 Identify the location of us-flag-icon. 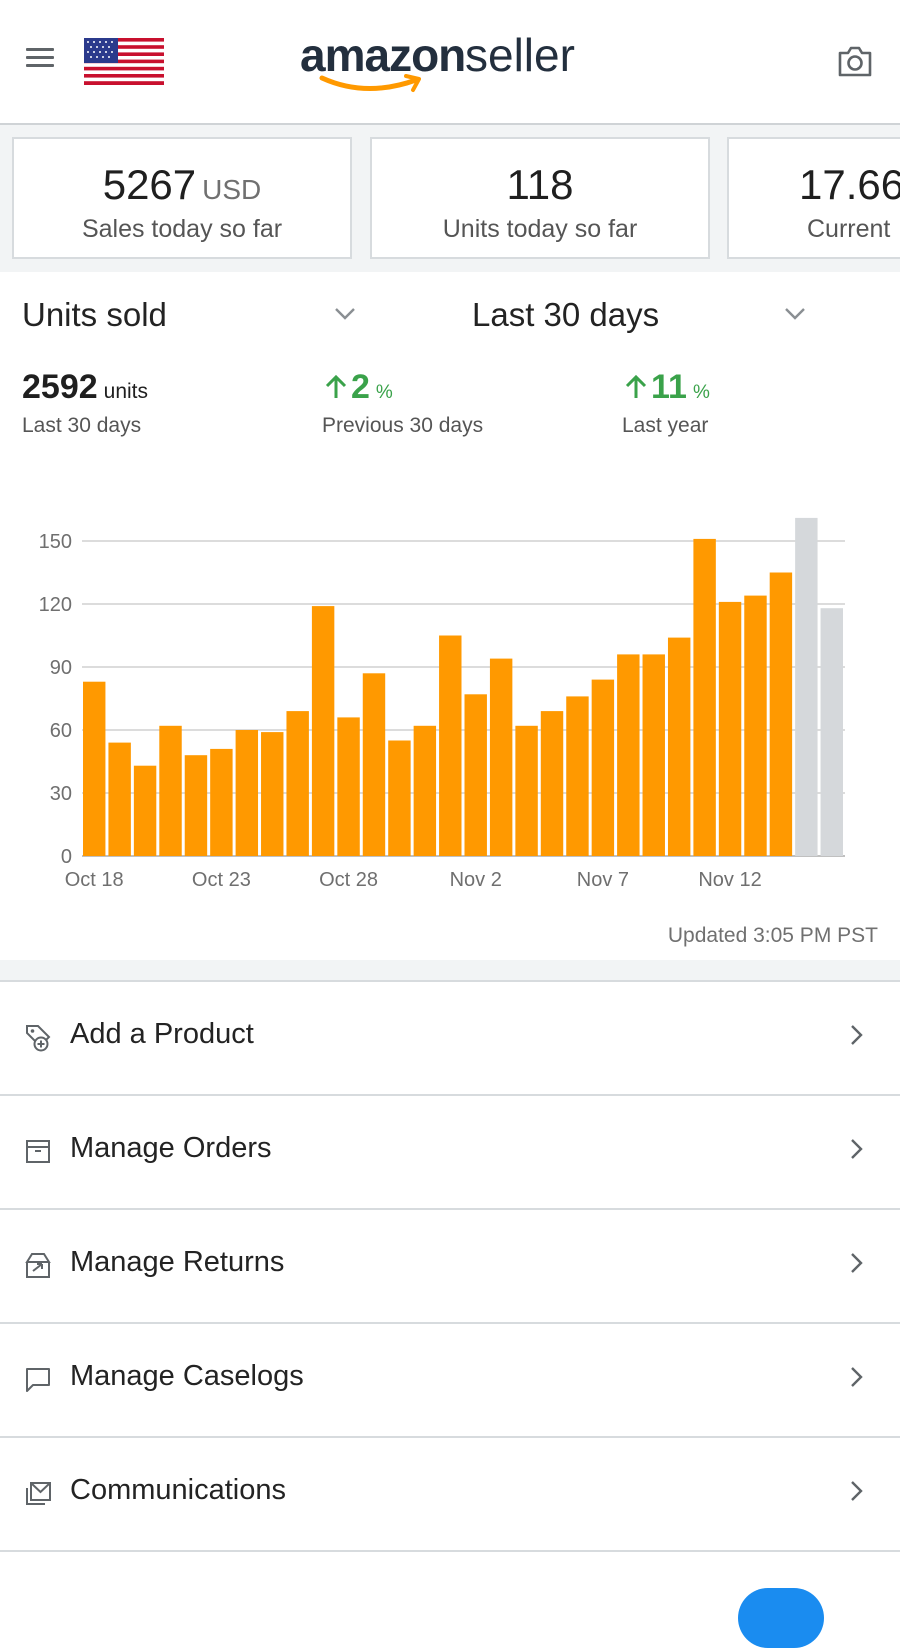
(124, 61).